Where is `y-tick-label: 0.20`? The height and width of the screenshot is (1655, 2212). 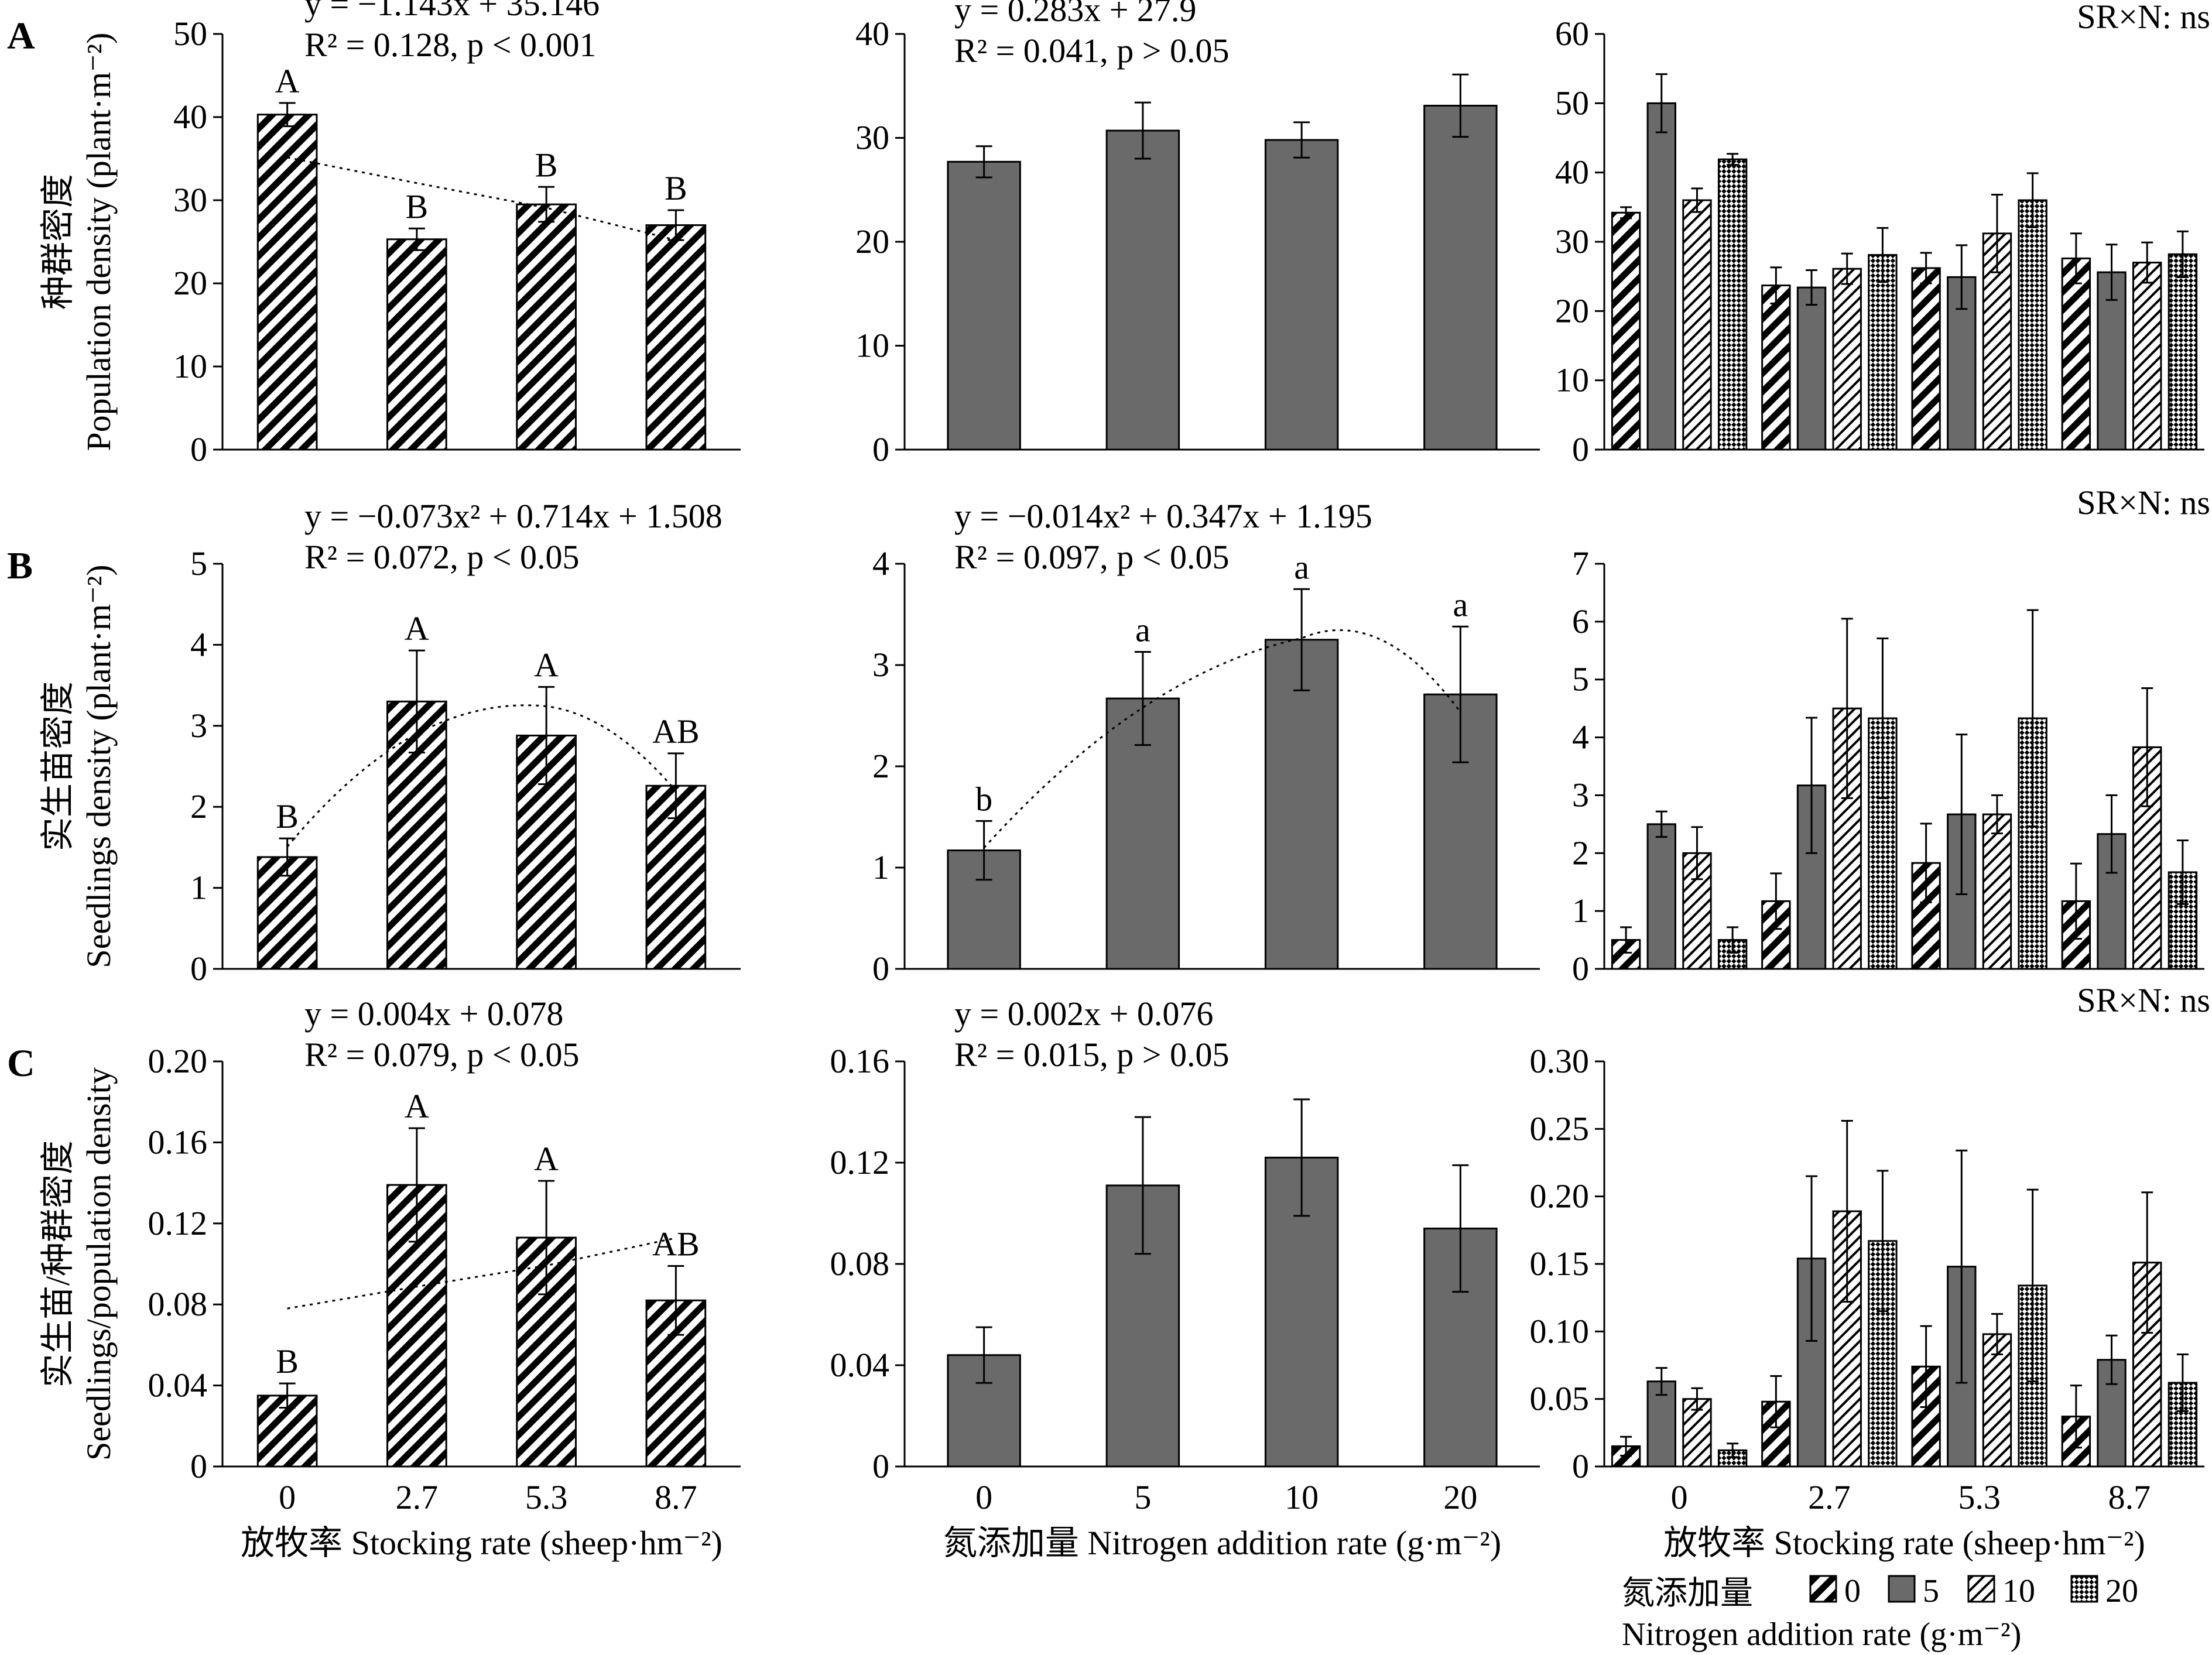 y-tick-label: 0.20 is located at coordinates (1560, 1196).